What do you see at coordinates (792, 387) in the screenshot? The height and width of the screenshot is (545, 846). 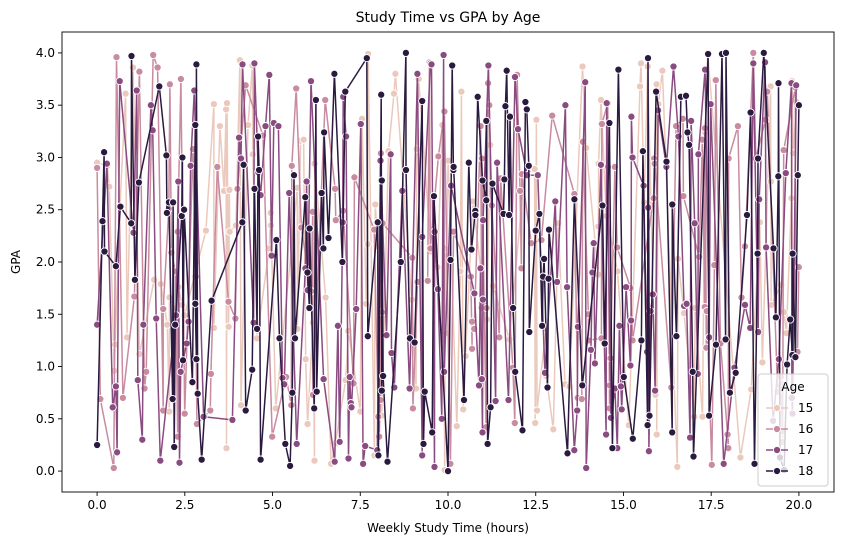 I see `legend-title: Age` at bounding box center [792, 387].